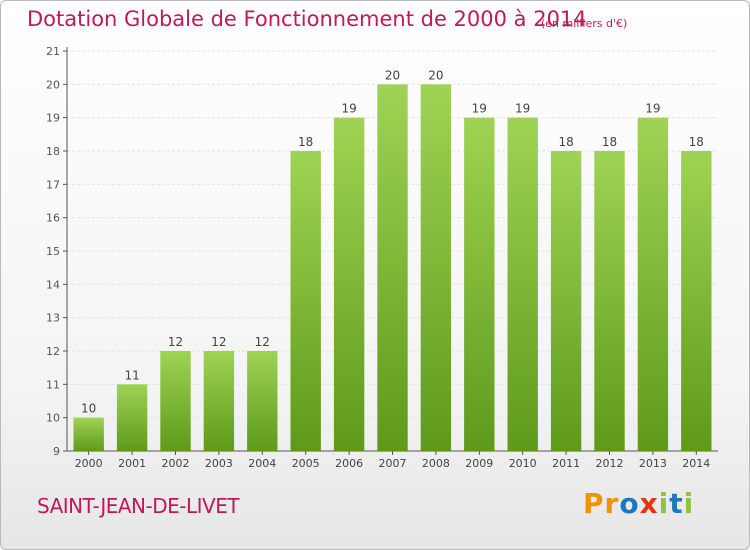 This screenshot has width=750, height=550. Describe the element at coordinates (436, 463) in the screenshot. I see `x-tick-label: 2008` at that location.